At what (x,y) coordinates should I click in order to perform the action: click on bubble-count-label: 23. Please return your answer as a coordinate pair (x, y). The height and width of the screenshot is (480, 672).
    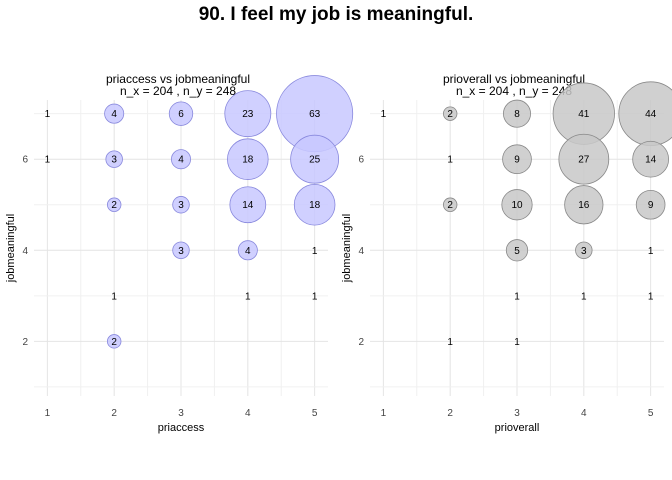
    Looking at the image, I should click on (248, 114).